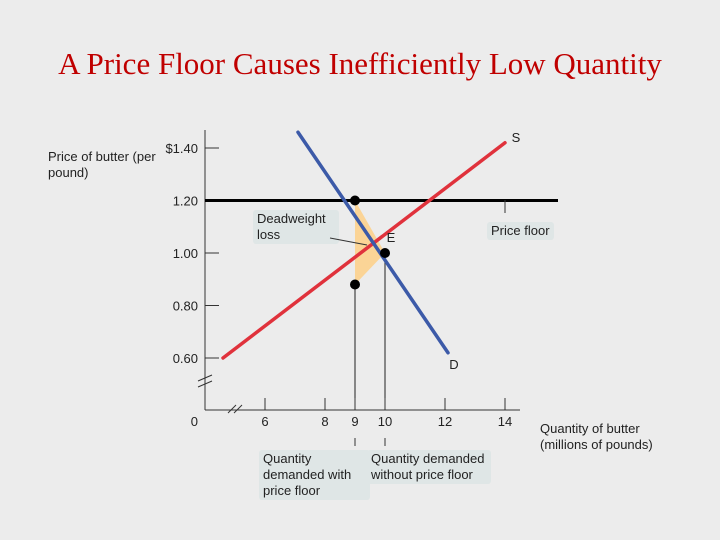 The image size is (720, 540). I want to click on y-tick-label: $1.40, so click(181, 148).